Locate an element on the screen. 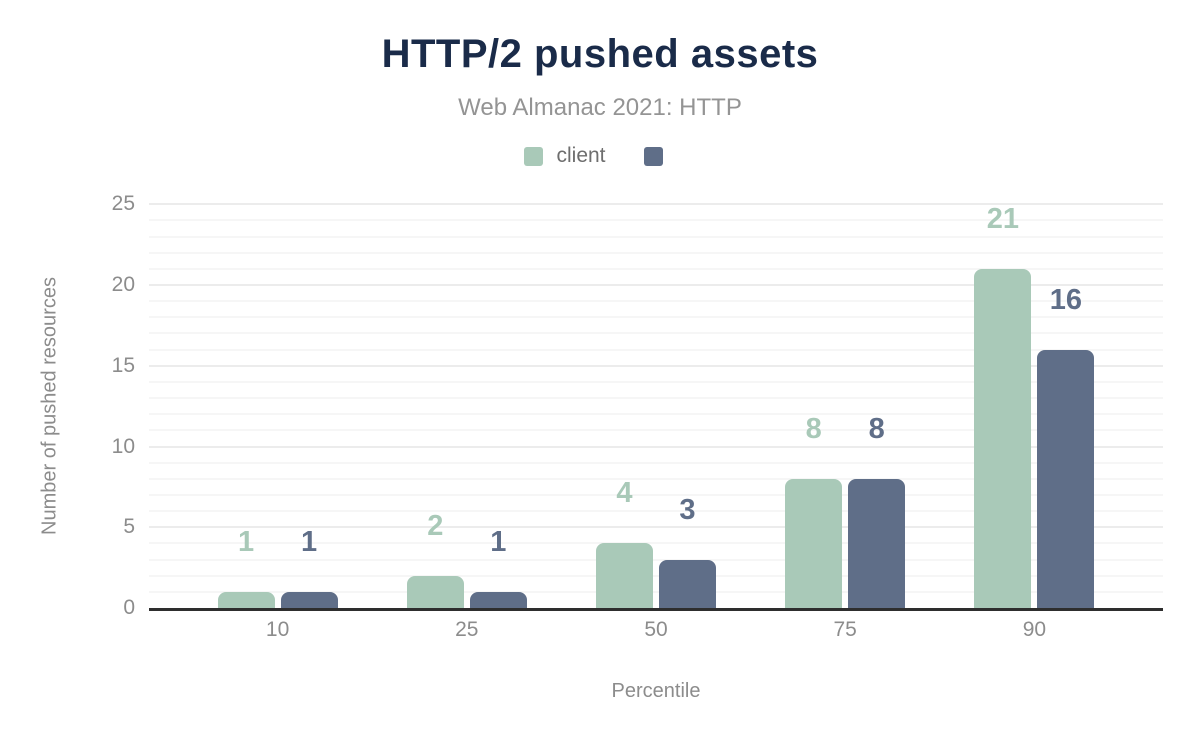  x-tick-75: 75 is located at coordinates (845, 629).